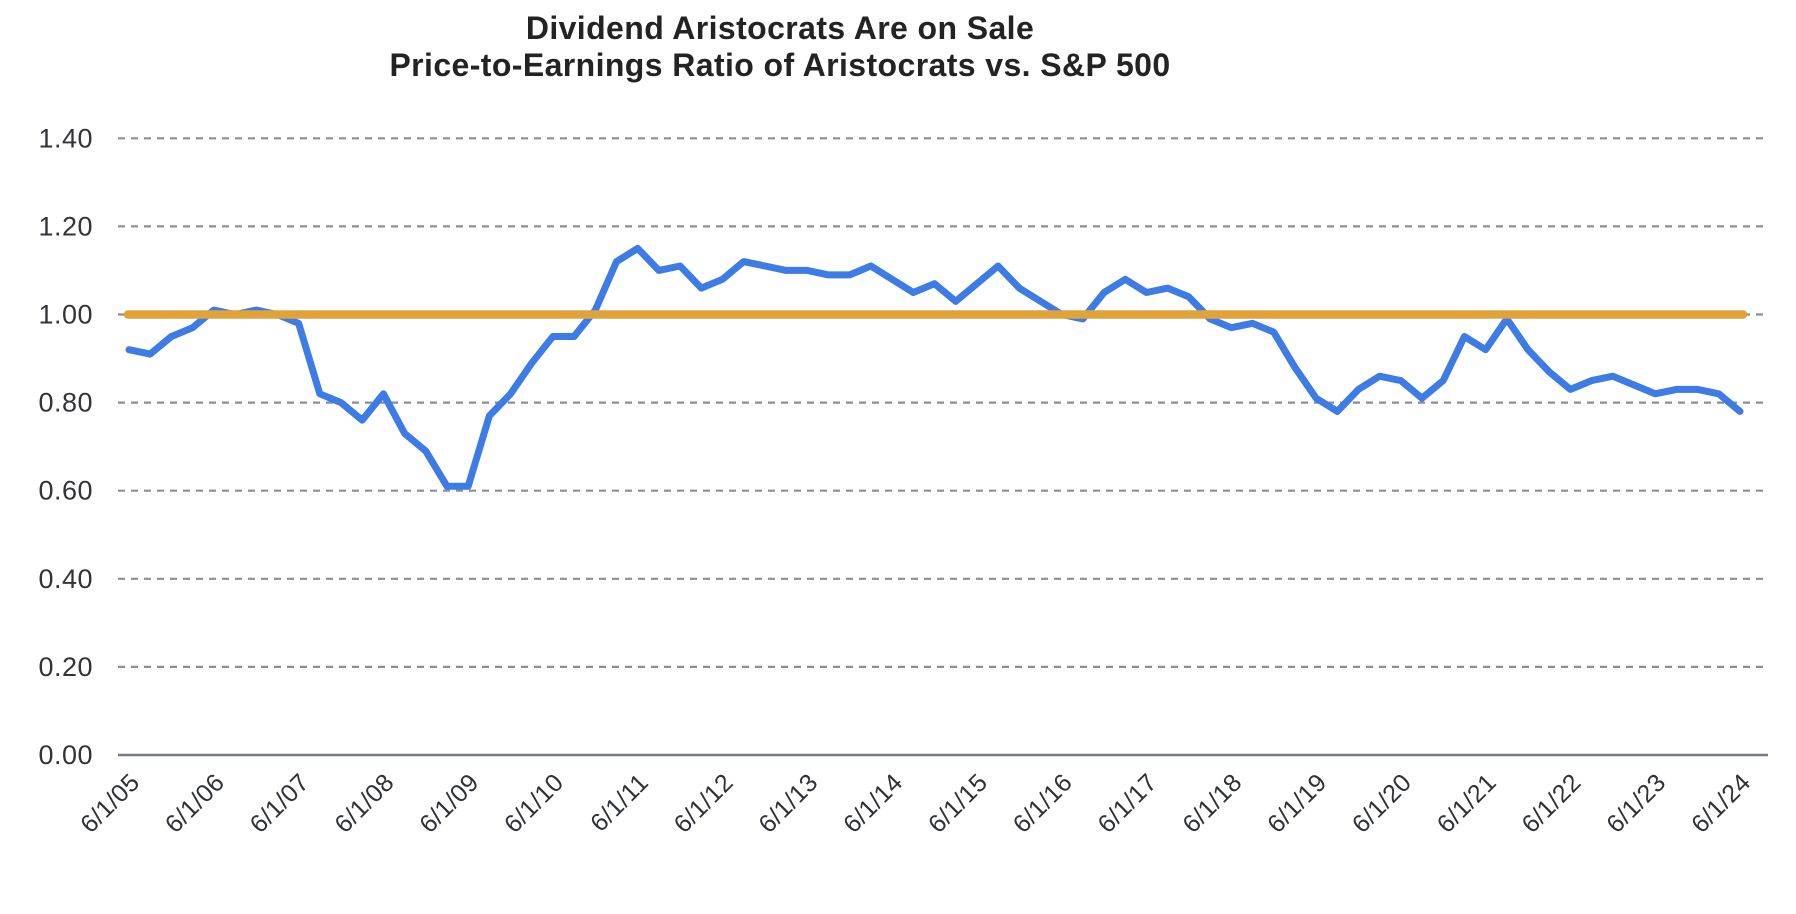 The height and width of the screenshot is (914, 1796). What do you see at coordinates (619, 802) in the screenshot?
I see `x-tick-label: 6/1/11` at bounding box center [619, 802].